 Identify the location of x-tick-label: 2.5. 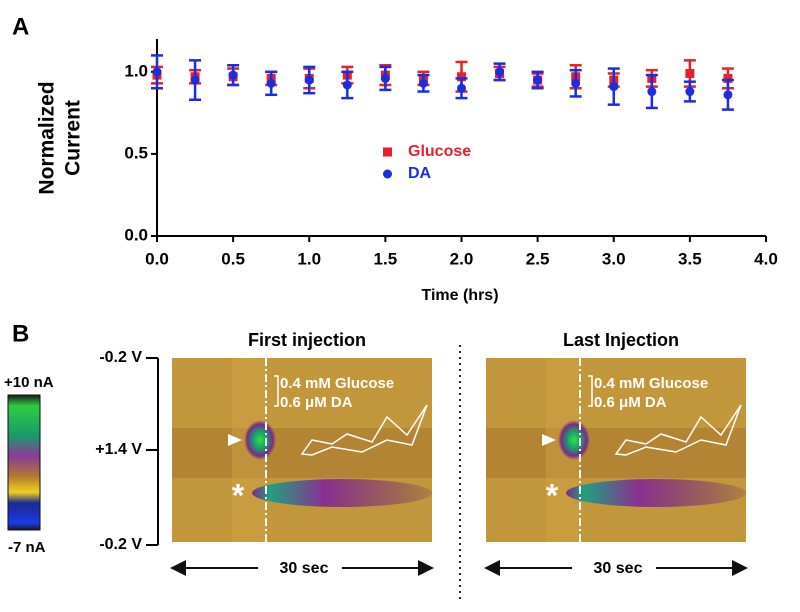
(538, 258).